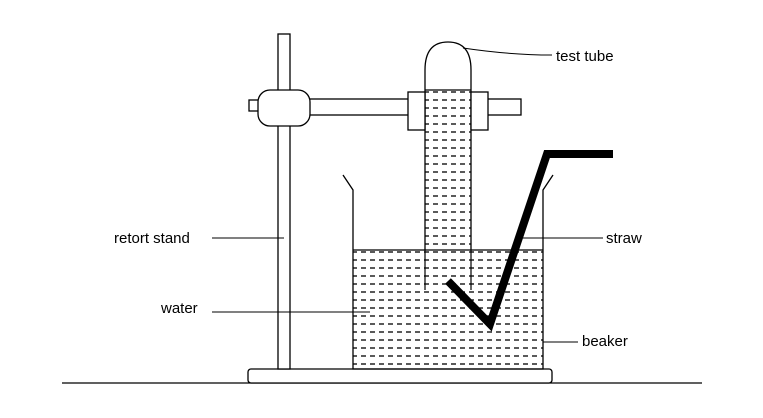 The image size is (763, 418). I want to click on label-beaker: beaker, so click(605, 341).